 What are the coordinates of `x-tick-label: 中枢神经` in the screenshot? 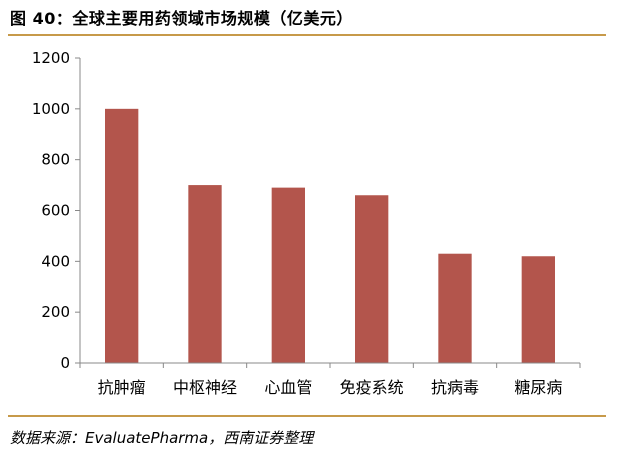 It's located at (205, 387).